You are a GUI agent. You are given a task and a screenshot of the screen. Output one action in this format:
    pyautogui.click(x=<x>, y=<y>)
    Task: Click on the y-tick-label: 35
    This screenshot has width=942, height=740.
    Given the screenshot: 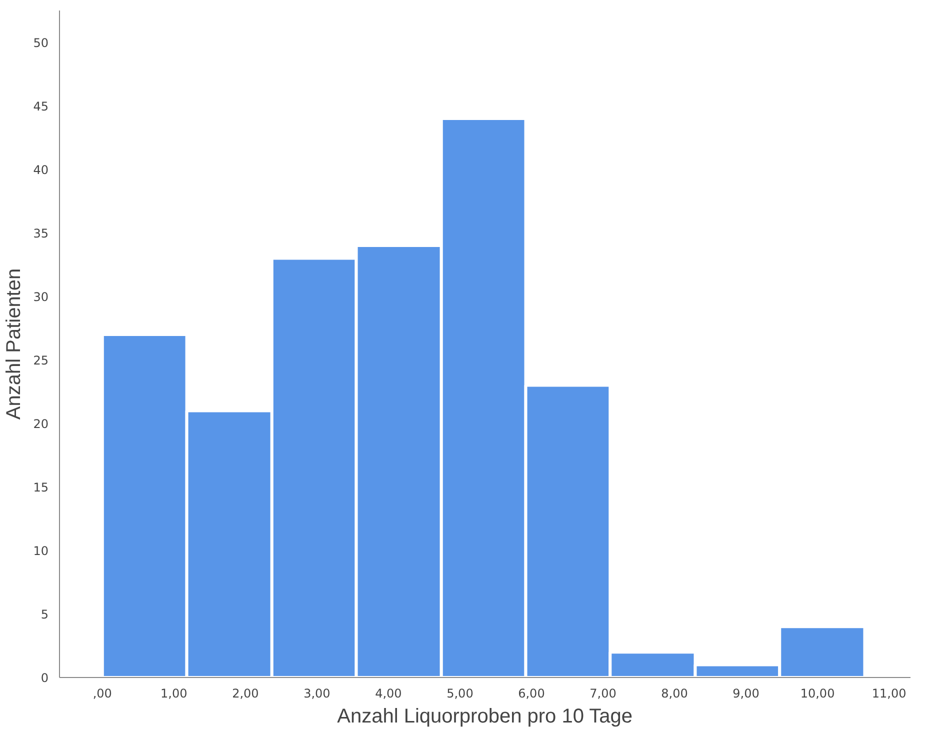 What is the action you would take?
    pyautogui.click(x=41, y=233)
    